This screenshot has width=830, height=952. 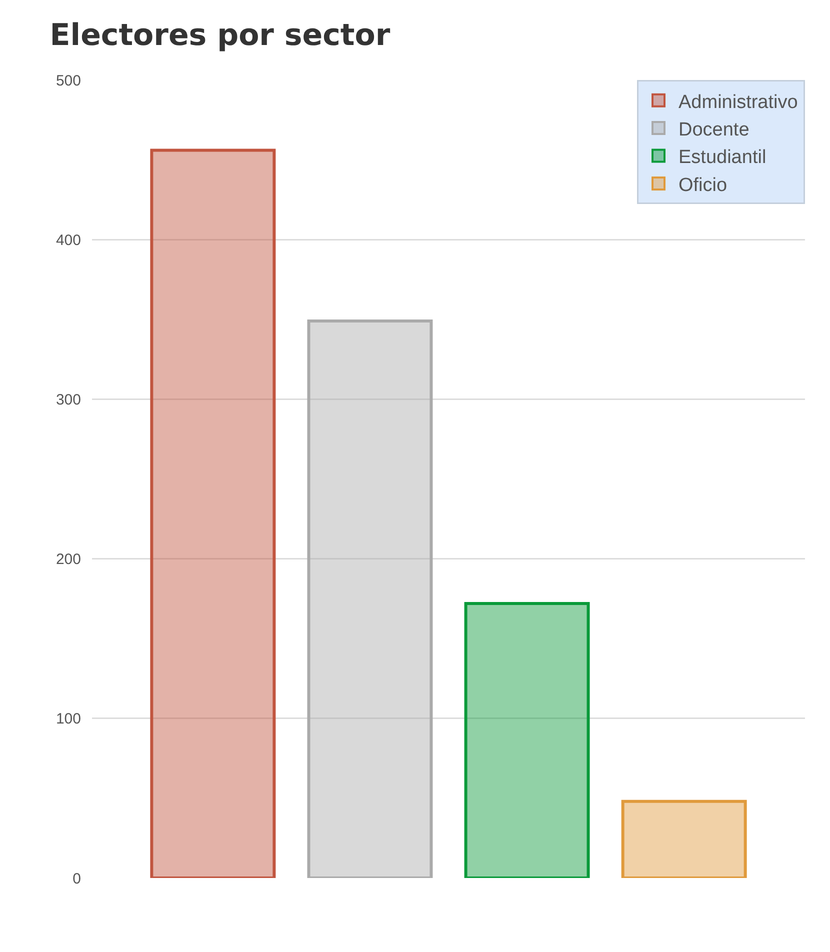 I want to click on legend-label: Docente, so click(x=714, y=129).